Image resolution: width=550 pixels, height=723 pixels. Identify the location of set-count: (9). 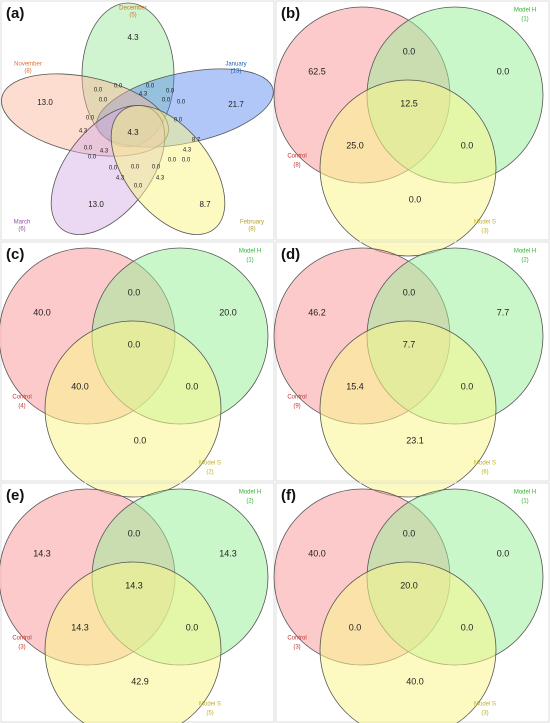
(296, 407).